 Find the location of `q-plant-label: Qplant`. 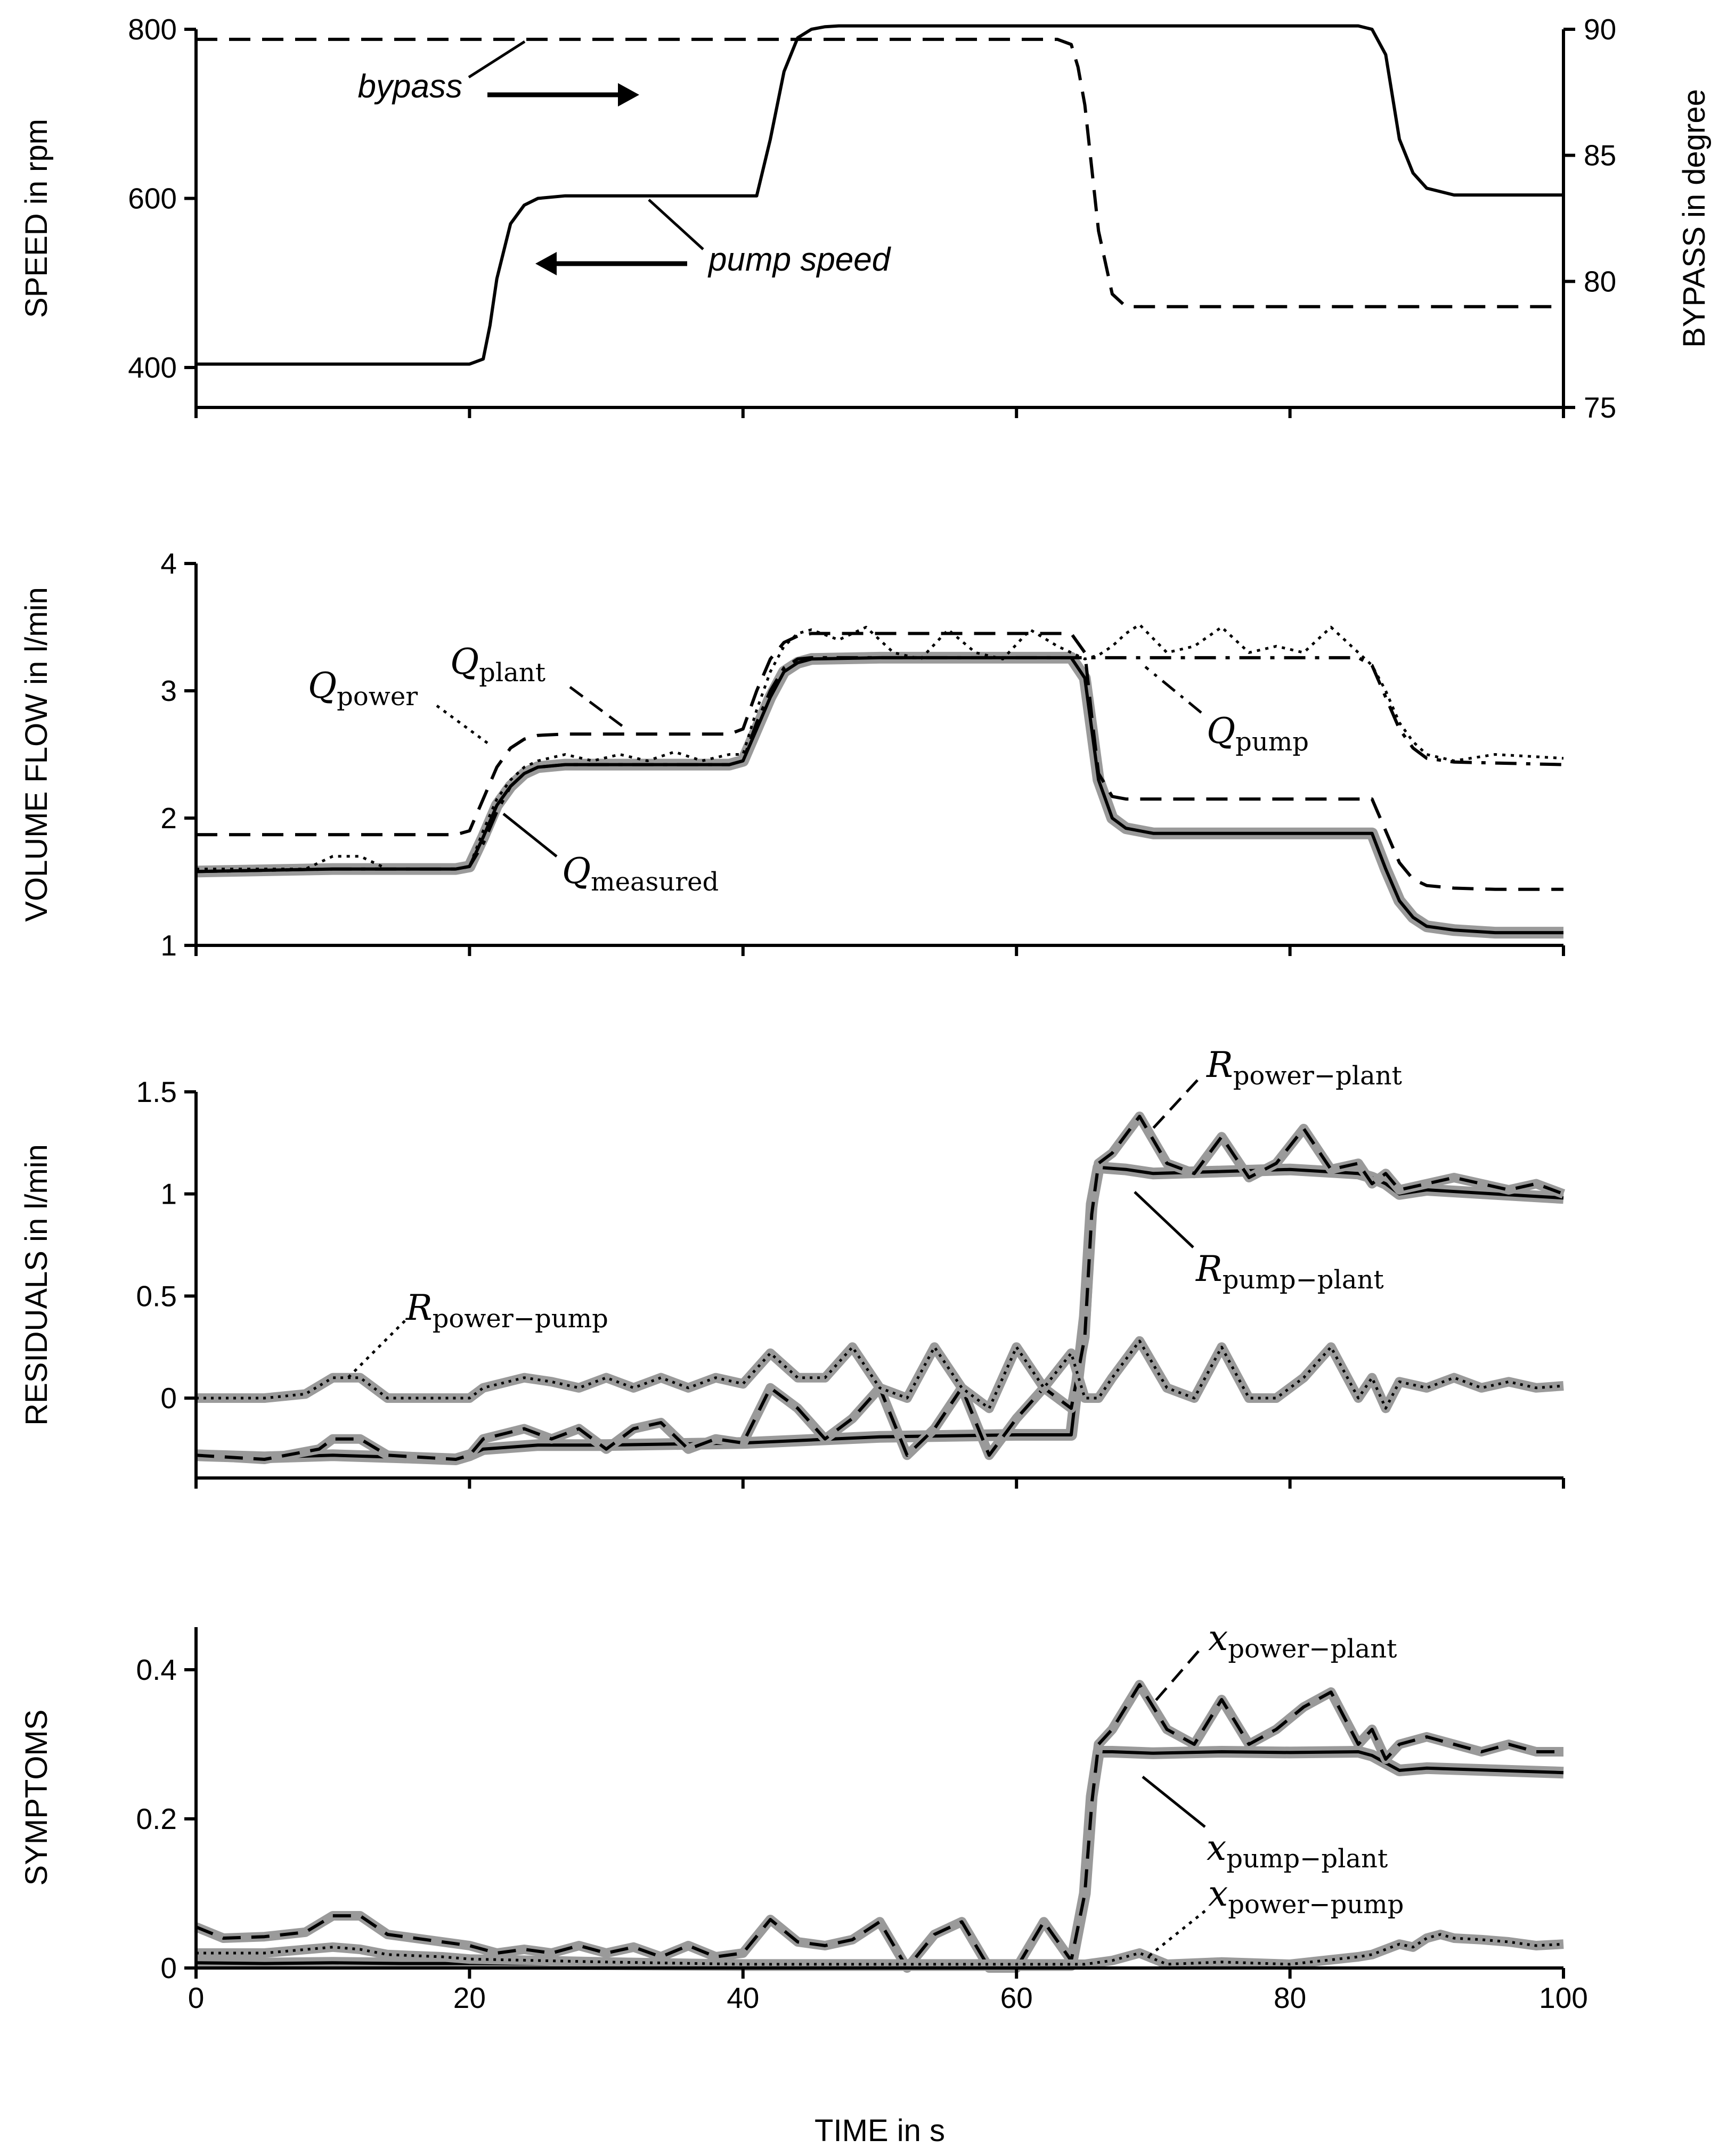

q-plant-label: Qplant is located at coordinates (497, 665).